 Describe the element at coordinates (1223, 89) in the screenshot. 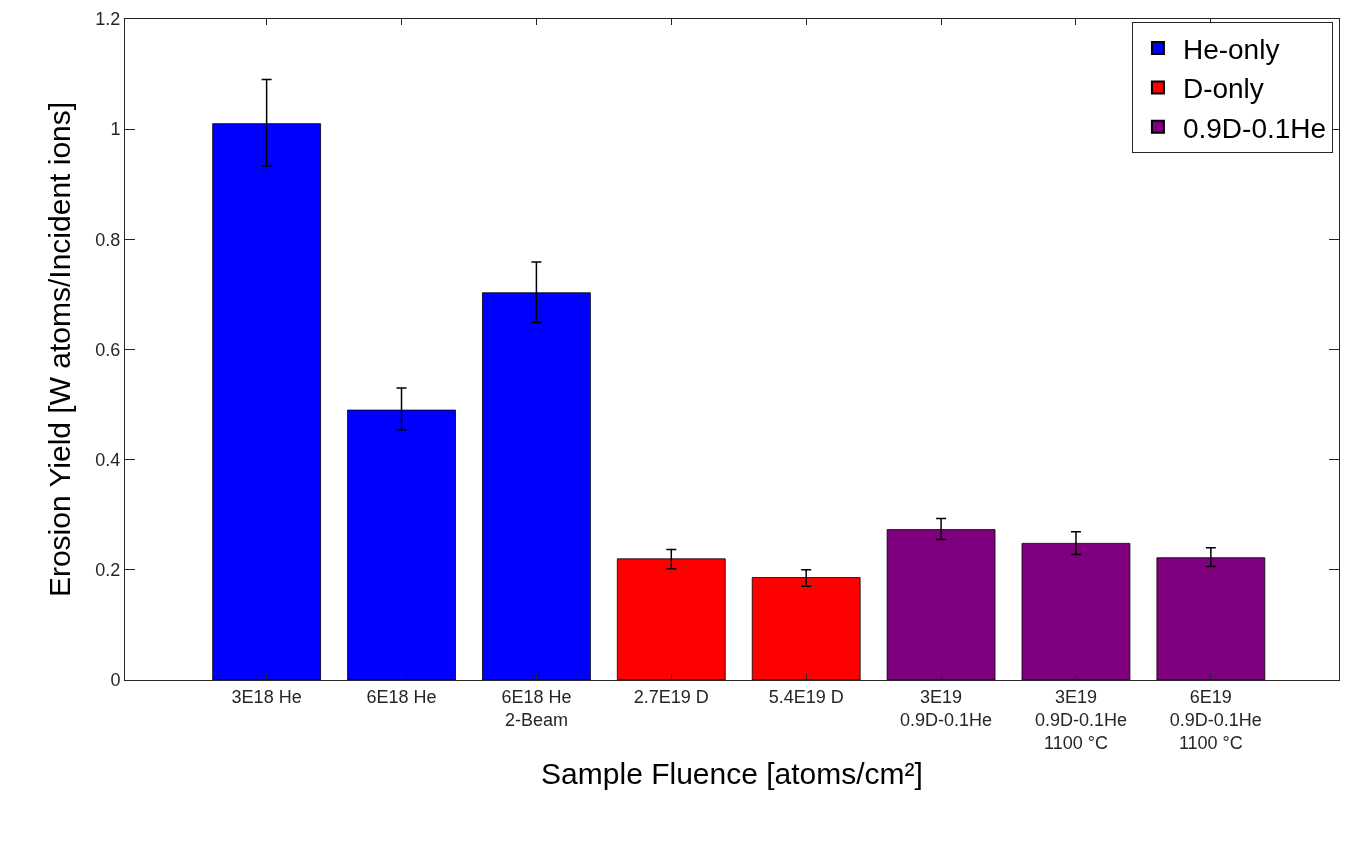

I see `legend-label: D-only` at that location.